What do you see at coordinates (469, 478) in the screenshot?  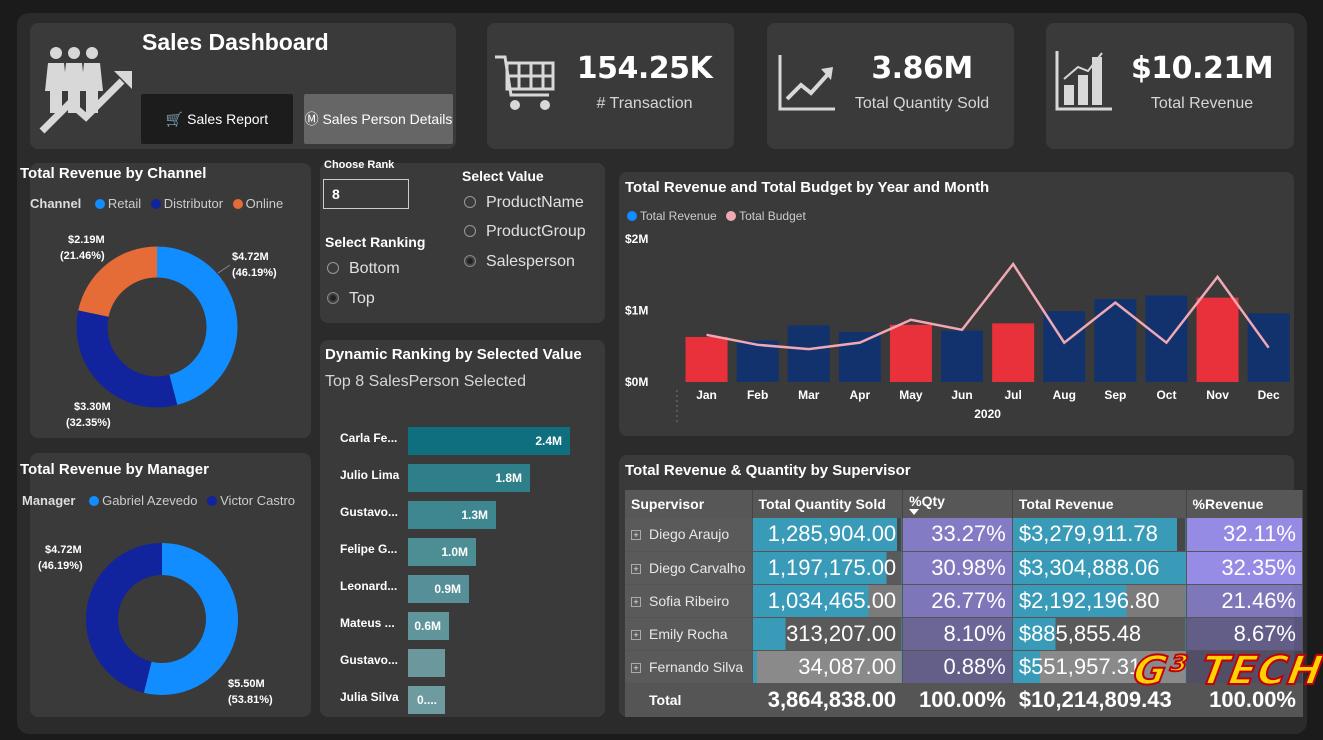 I see `ranking-bar: 1.8M` at bounding box center [469, 478].